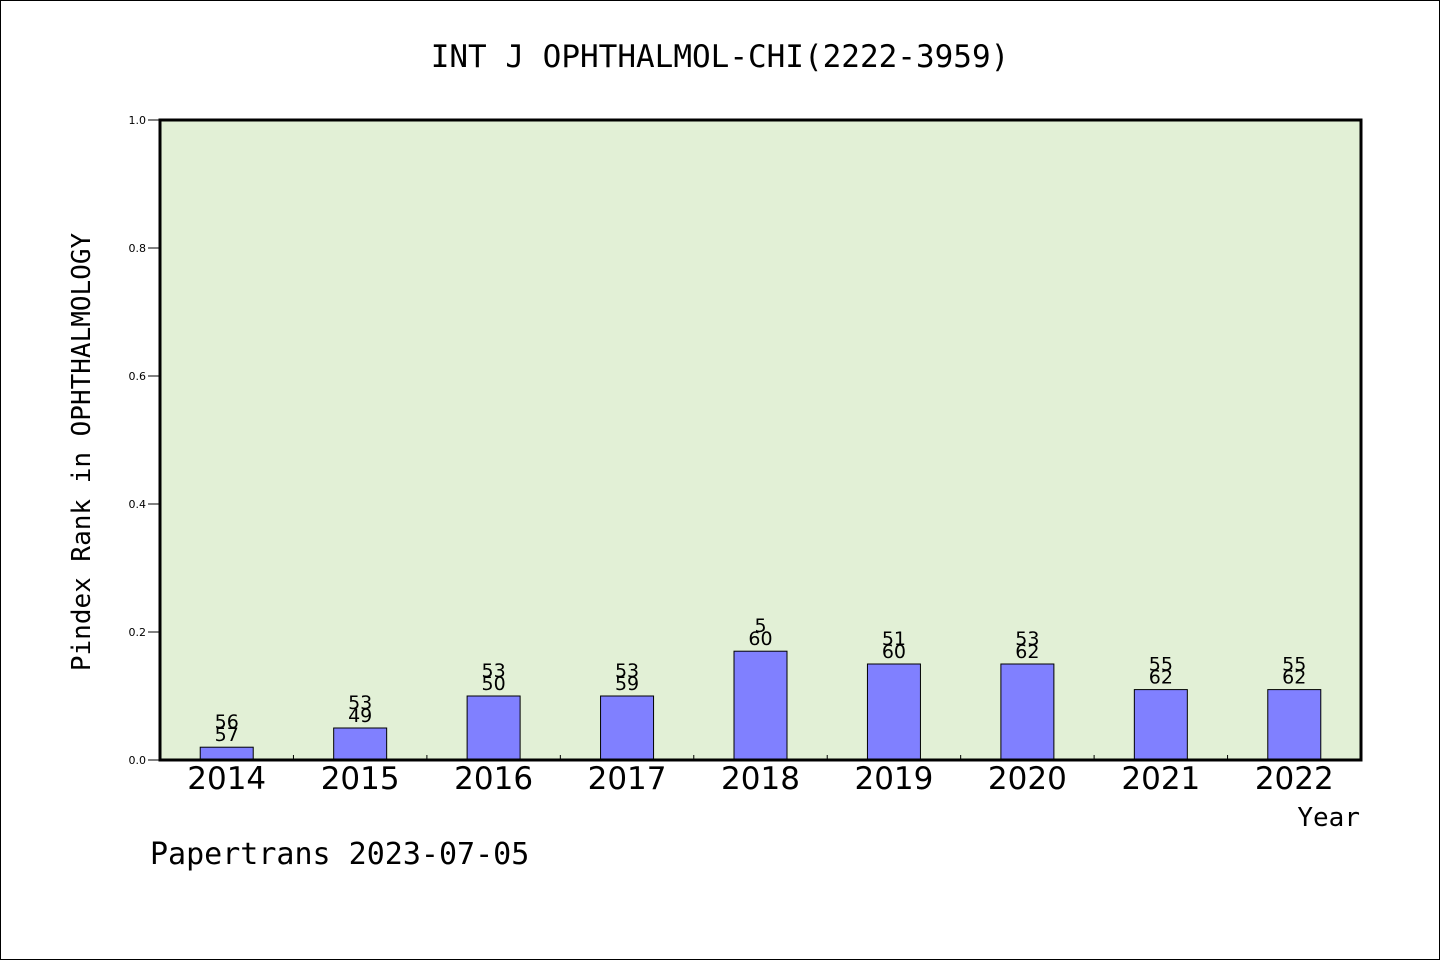 Image resolution: width=1440 pixels, height=960 pixels. Describe the element at coordinates (627, 684) in the screenshot. I see `bar-label-bottom-2017: 59` at that location.